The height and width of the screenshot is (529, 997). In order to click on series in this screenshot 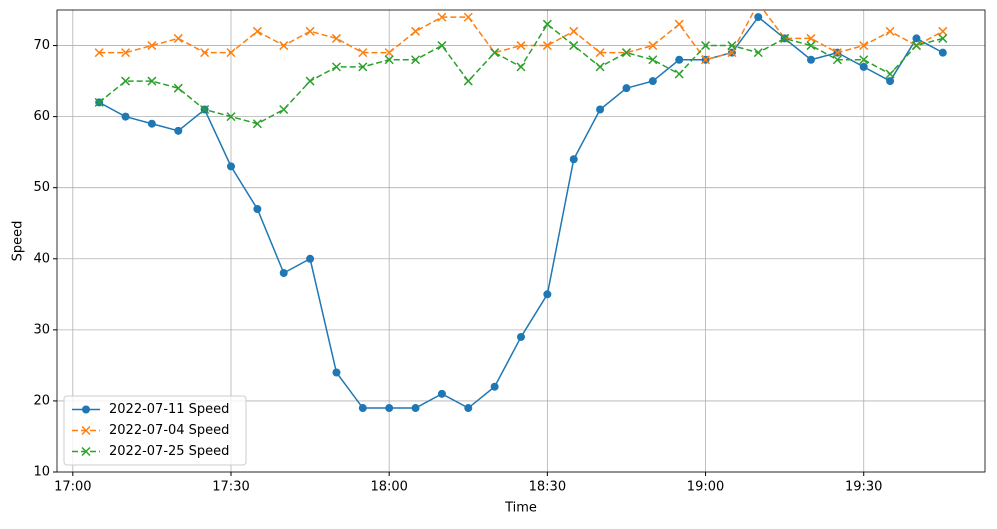, I will do `click(521, 32)`.